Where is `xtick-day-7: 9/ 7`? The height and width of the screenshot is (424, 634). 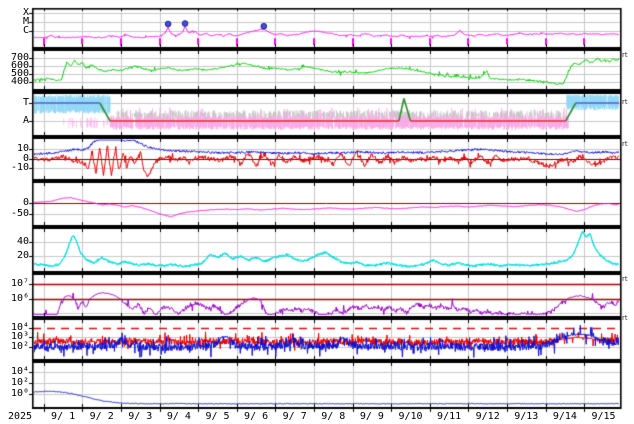 xtick-day-7: 9/ 7 is located at coordinates (294, 416).